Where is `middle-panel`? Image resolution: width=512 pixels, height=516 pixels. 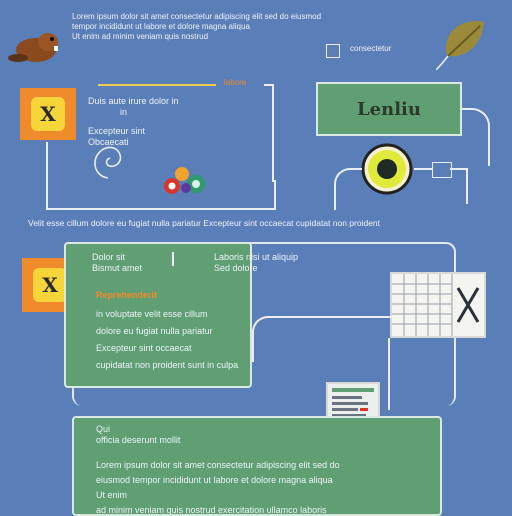 middle-panel is located at coordinates (158, 315).